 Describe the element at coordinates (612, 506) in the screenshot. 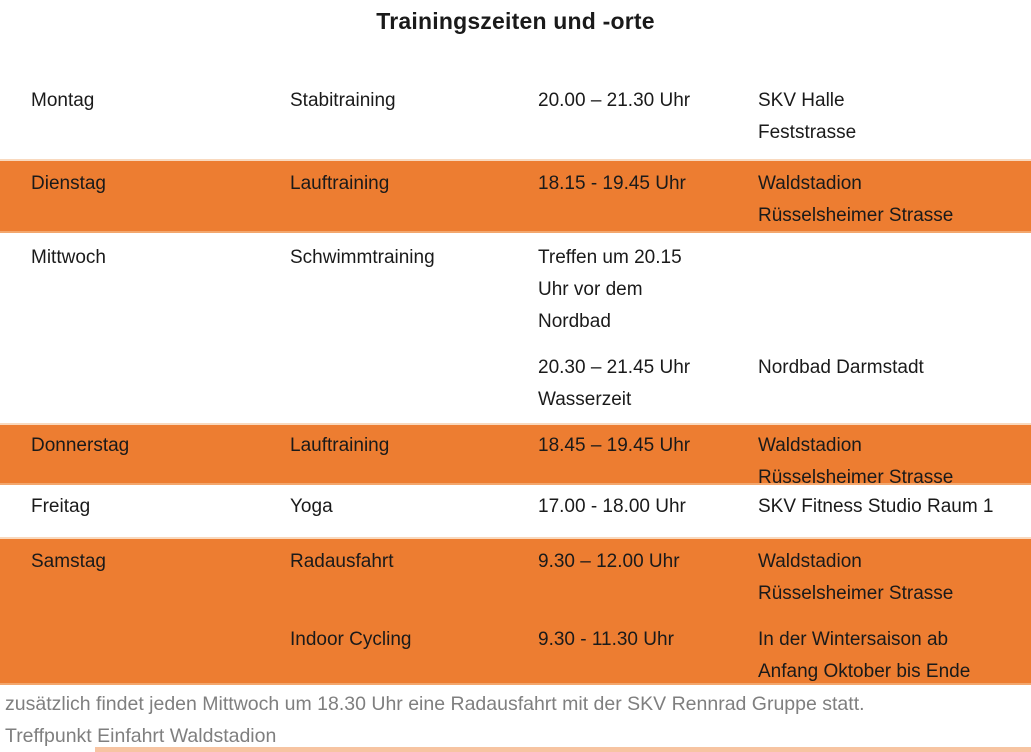

I see `time-cell-line: 17.00 - 18.00 Uhr` at that location.